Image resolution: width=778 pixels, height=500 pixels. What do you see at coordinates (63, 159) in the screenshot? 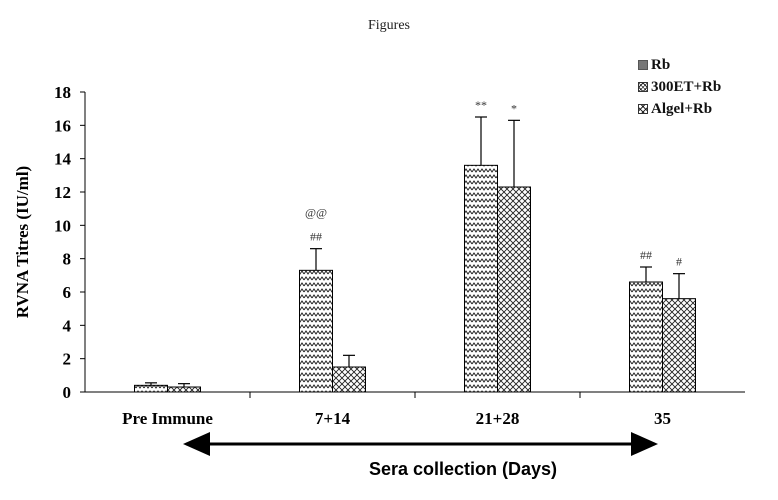
I see `y-tick-label: 14` at bounding box center [63, 159].